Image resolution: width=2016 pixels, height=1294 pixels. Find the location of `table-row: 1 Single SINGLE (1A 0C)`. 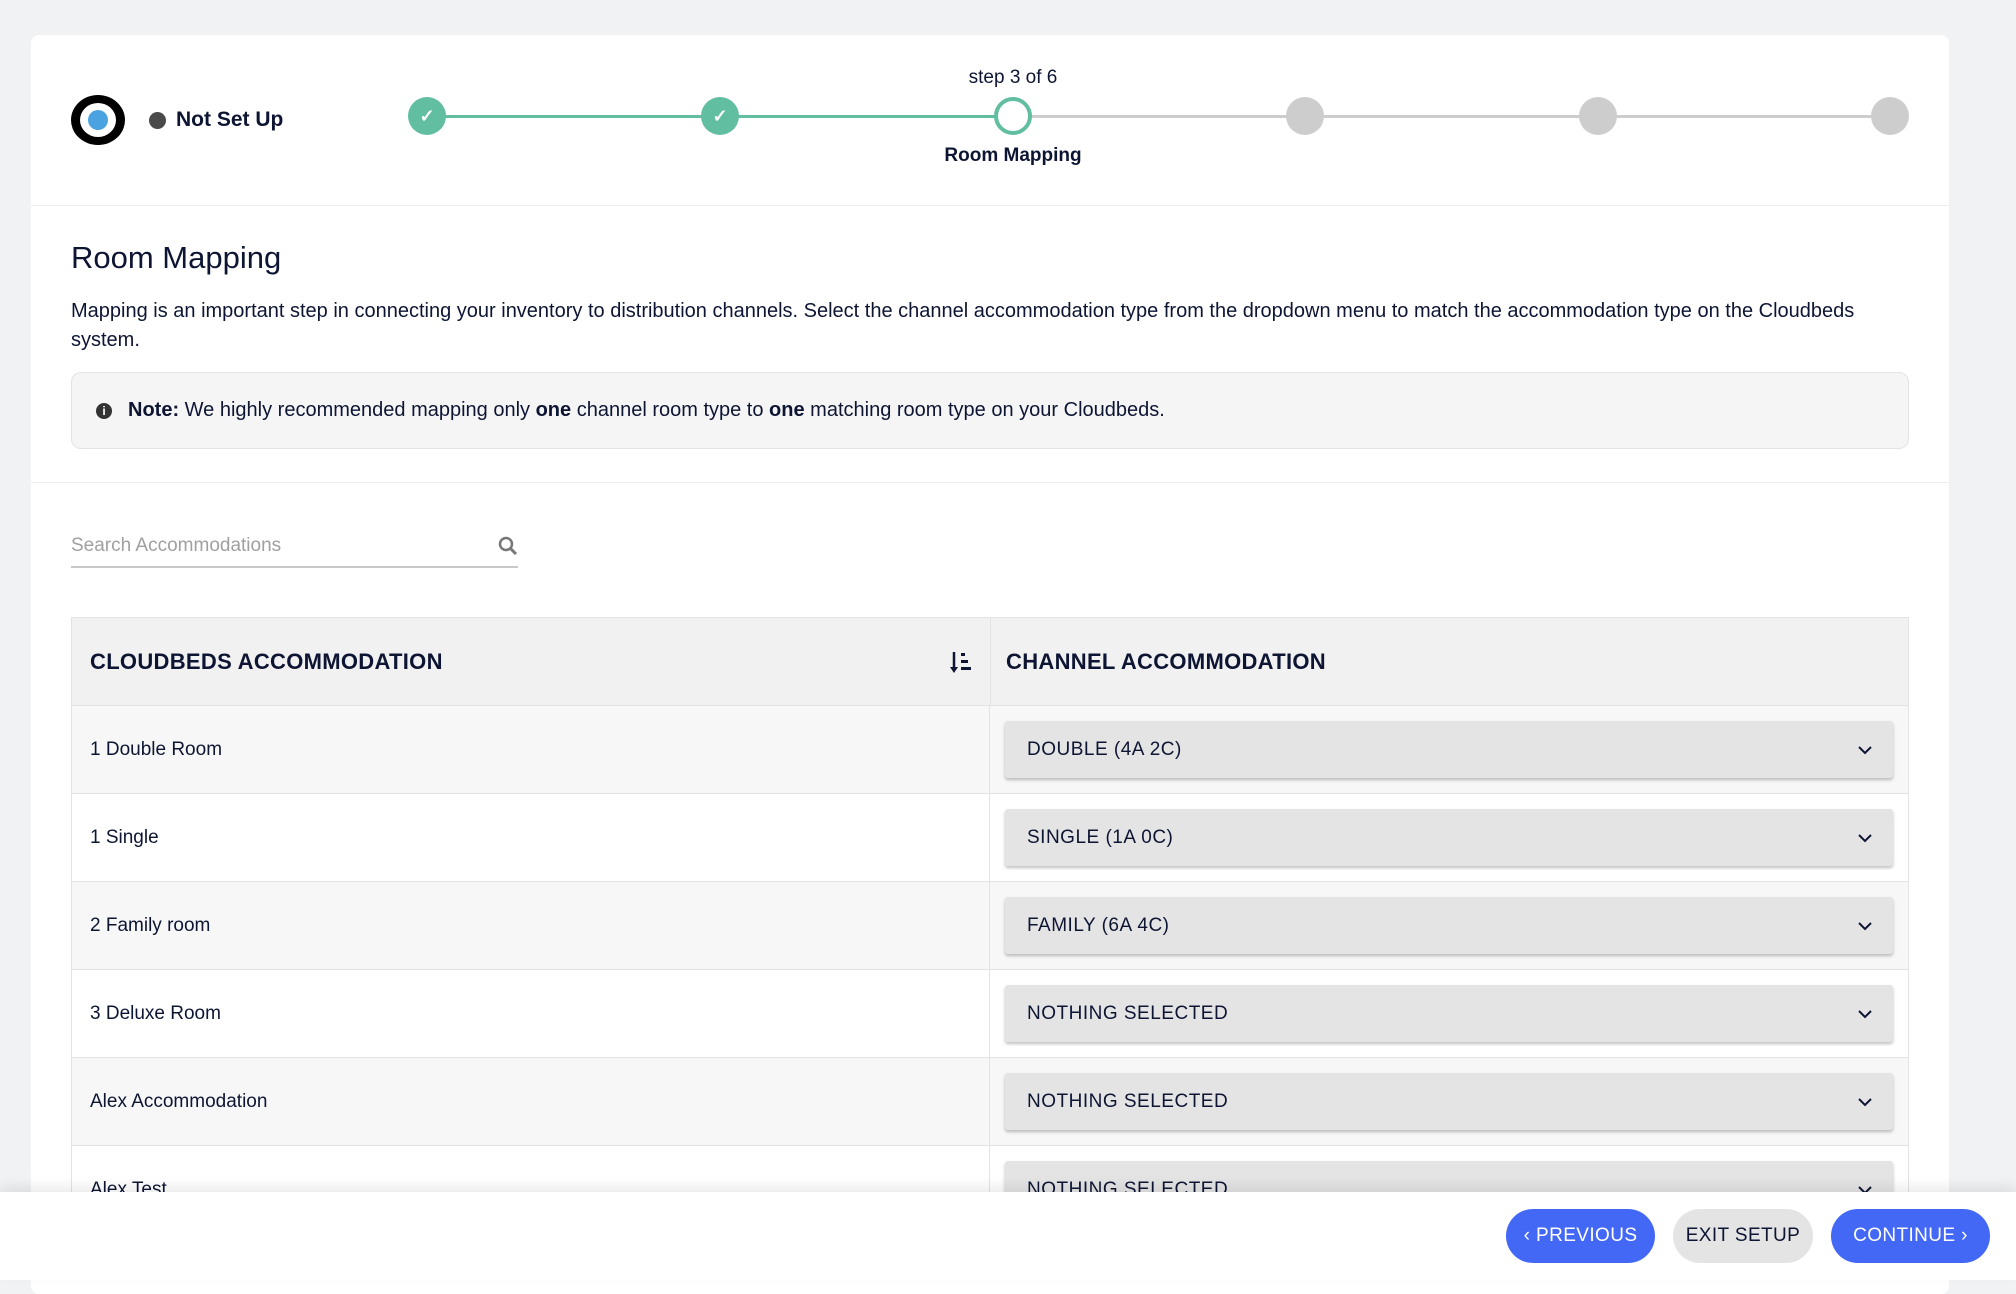

table-row: 1 Single SINGLE (1A 0C) is located at coordinates (990, 838).